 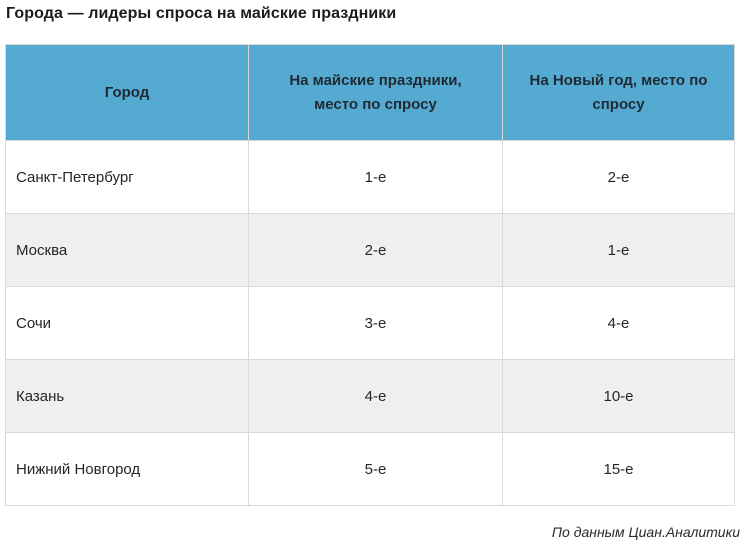 I want to click on table-row: Казань 4-е 10-е, so click(x=370, y=396).